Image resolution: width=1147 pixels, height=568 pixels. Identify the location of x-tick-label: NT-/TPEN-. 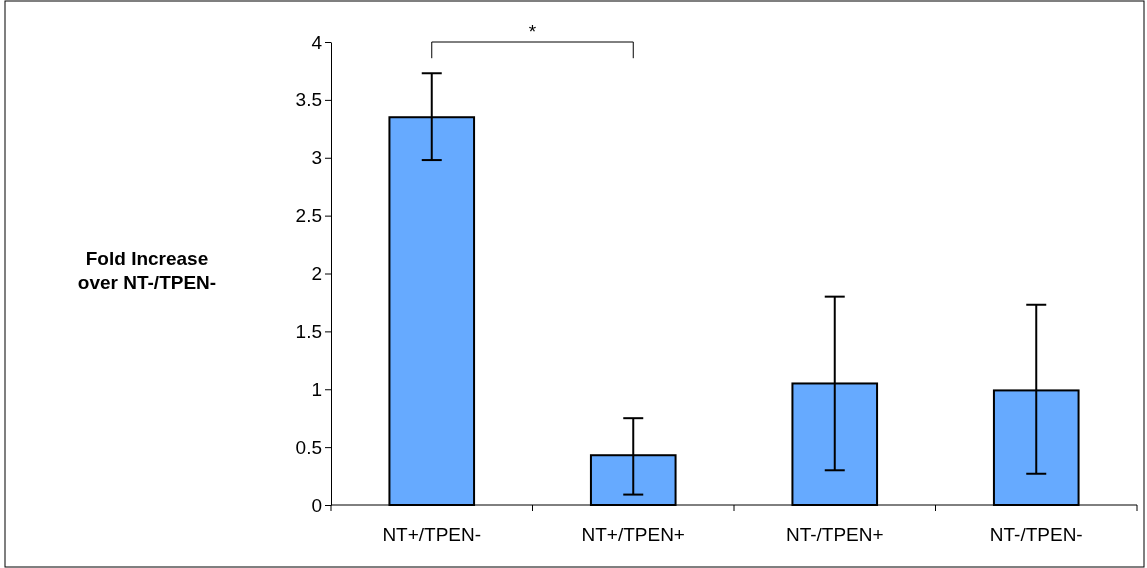
(1036, 534).